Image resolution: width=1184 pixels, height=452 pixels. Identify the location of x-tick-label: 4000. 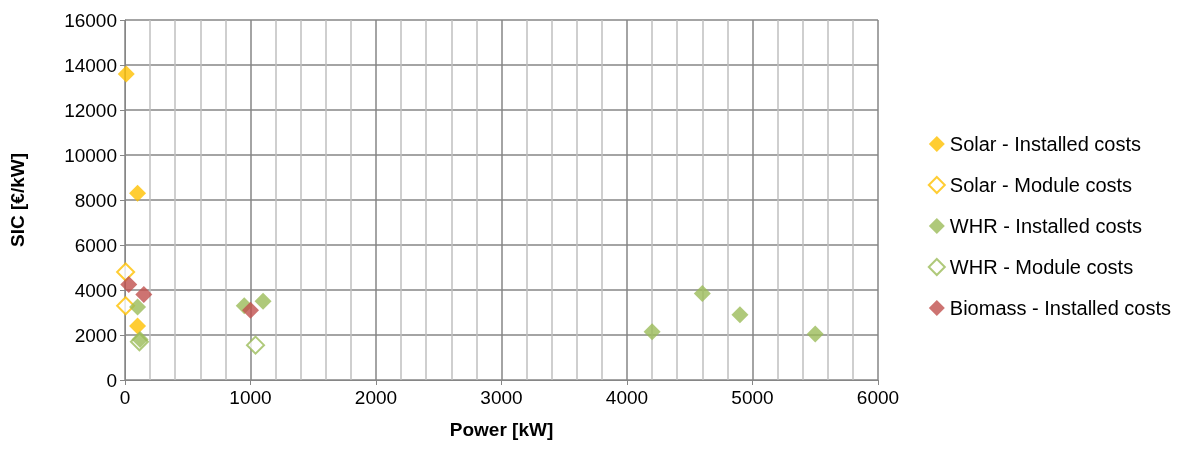
(627, 397).